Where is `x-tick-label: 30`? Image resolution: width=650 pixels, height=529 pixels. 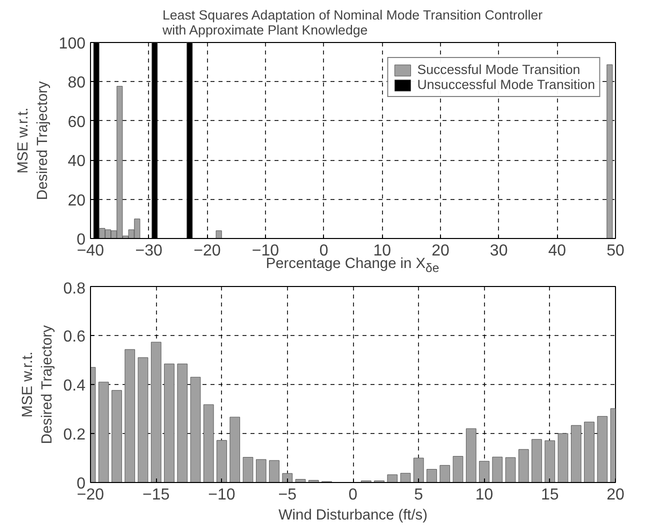
x-tick-label: 30 is located at coordinates (499, 251).